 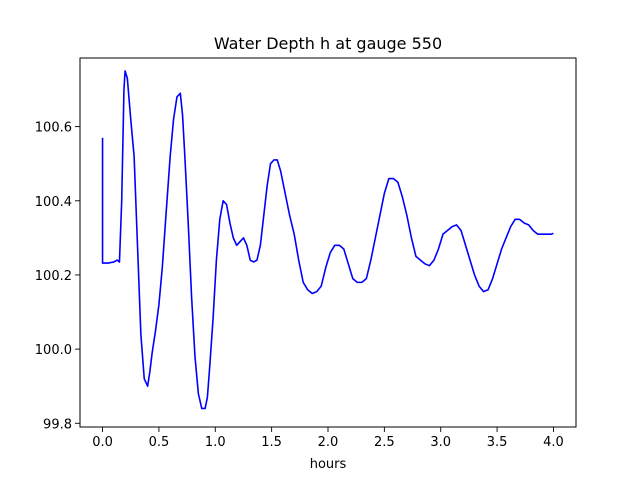 I want to click on y-tick-label: 99.8, so click(x=57, y=424).